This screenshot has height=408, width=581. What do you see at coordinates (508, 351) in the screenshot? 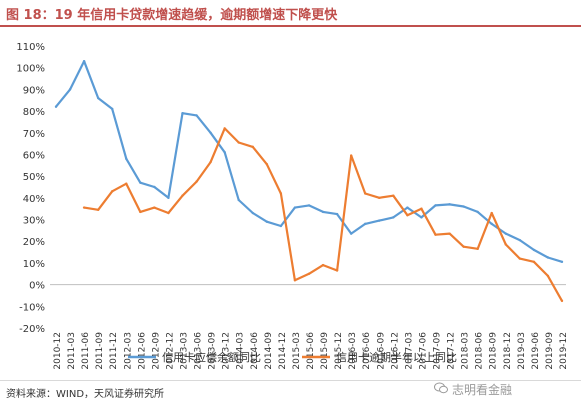
I see `x-tick-label: 2018-12` at bounding box center [508, 351].